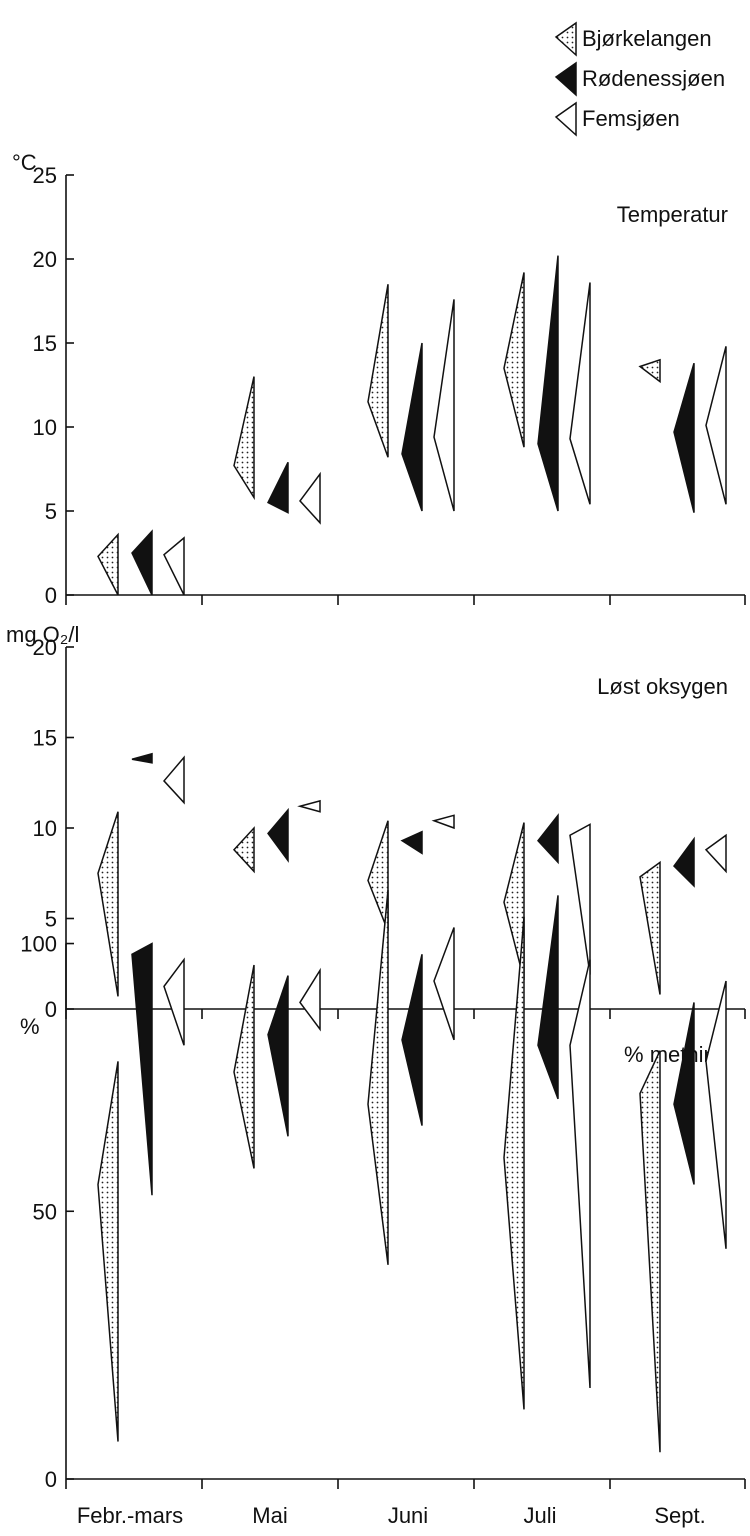 The height and width of the screenshot is (1536, 750). I want to click on mark-temperatur-rodenessjoen-sept, so click(684, 437).